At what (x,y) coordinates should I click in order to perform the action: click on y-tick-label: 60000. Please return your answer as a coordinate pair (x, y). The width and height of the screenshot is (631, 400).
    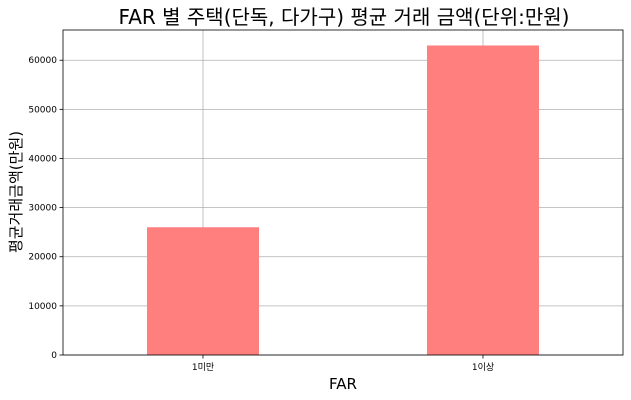
    Looking at the image, I should click on (42, 61).